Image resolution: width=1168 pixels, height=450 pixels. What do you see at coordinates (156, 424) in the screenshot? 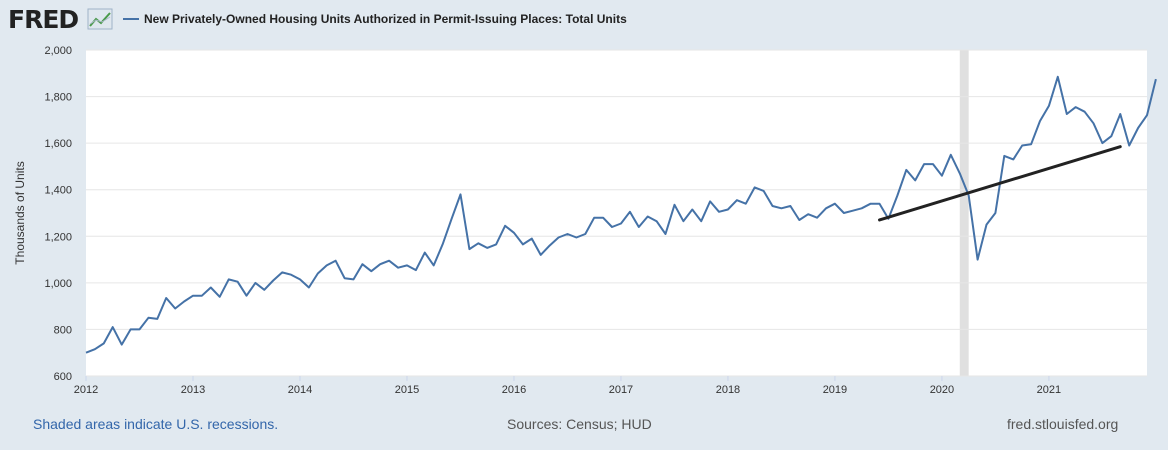
I see `recession-note: Shaded areas indicate U.S. recessions.` at bounding box center [156, 424].